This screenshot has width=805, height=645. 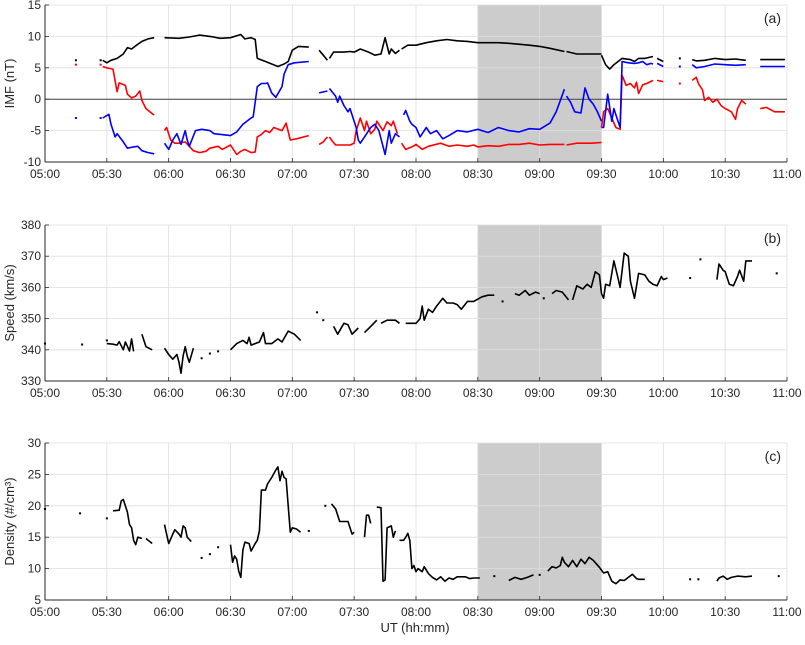 What do you see at coordinates (773, 456) in the screenshot?
I see `panel-label: (c)` at bounding box center [773, 456].